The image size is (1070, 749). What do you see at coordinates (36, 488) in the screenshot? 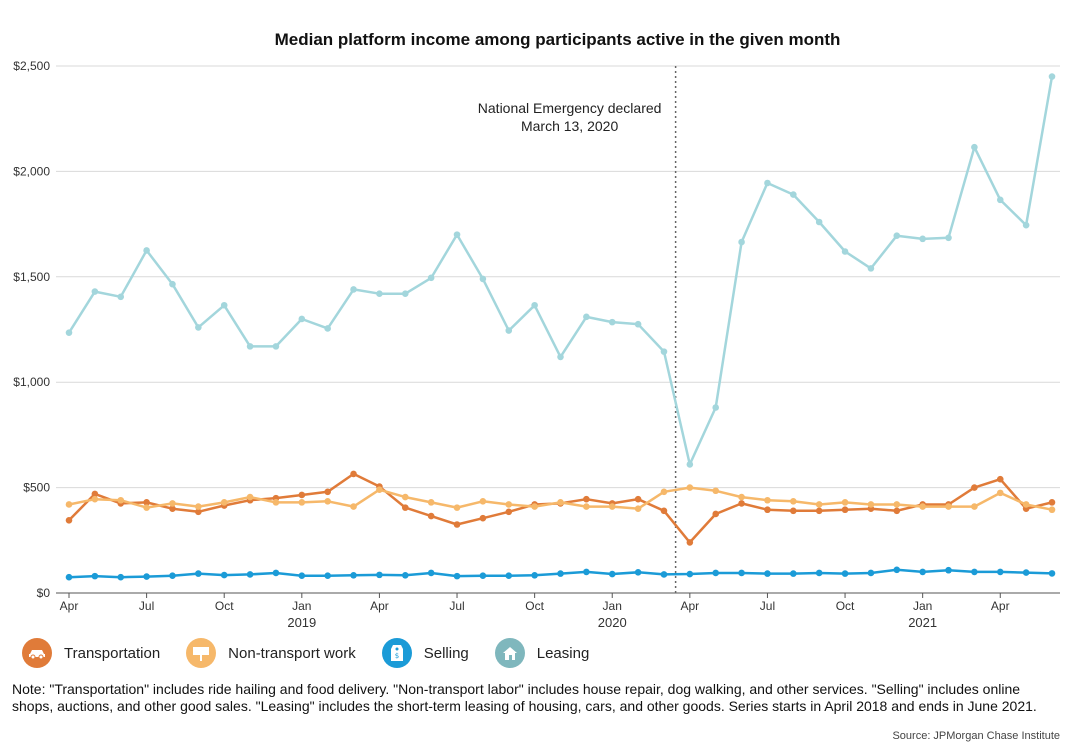
I see `y-tick-label: $500` at bounding box center [36, 488].